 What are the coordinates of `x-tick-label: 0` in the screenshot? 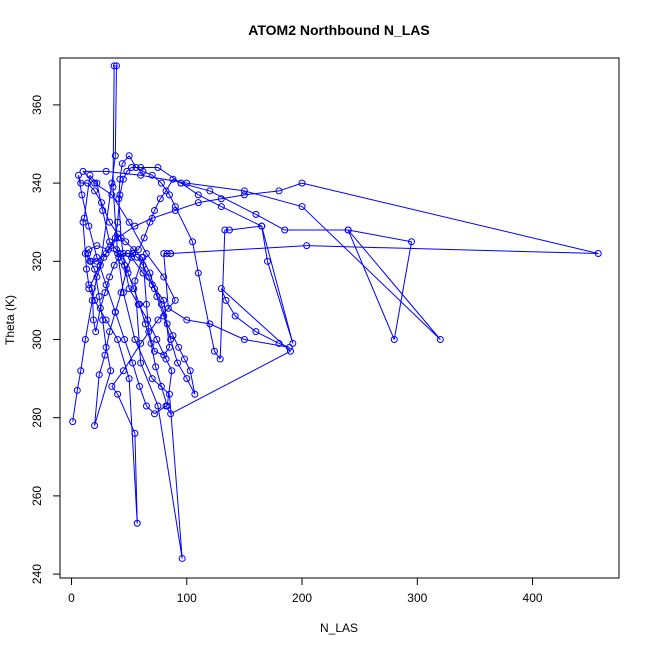 It's located at (71, 598).